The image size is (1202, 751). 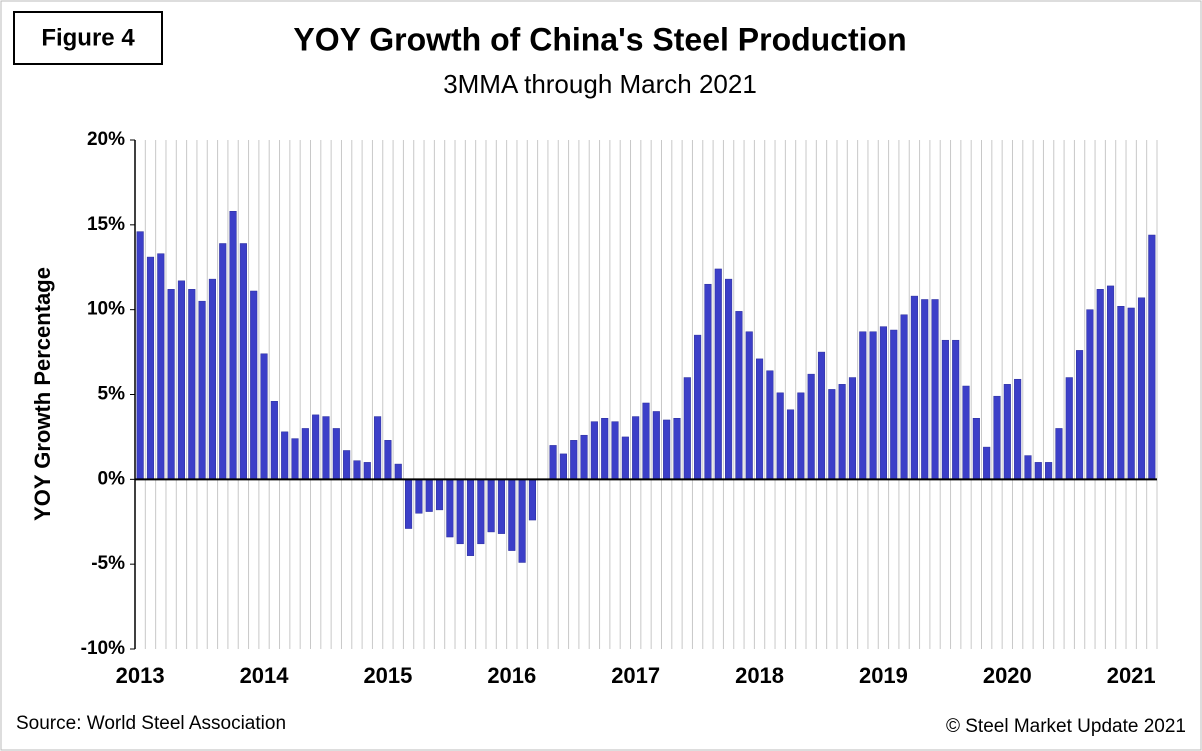 I want to click on figure-label: Figure 4, so click(x=88, y=37).